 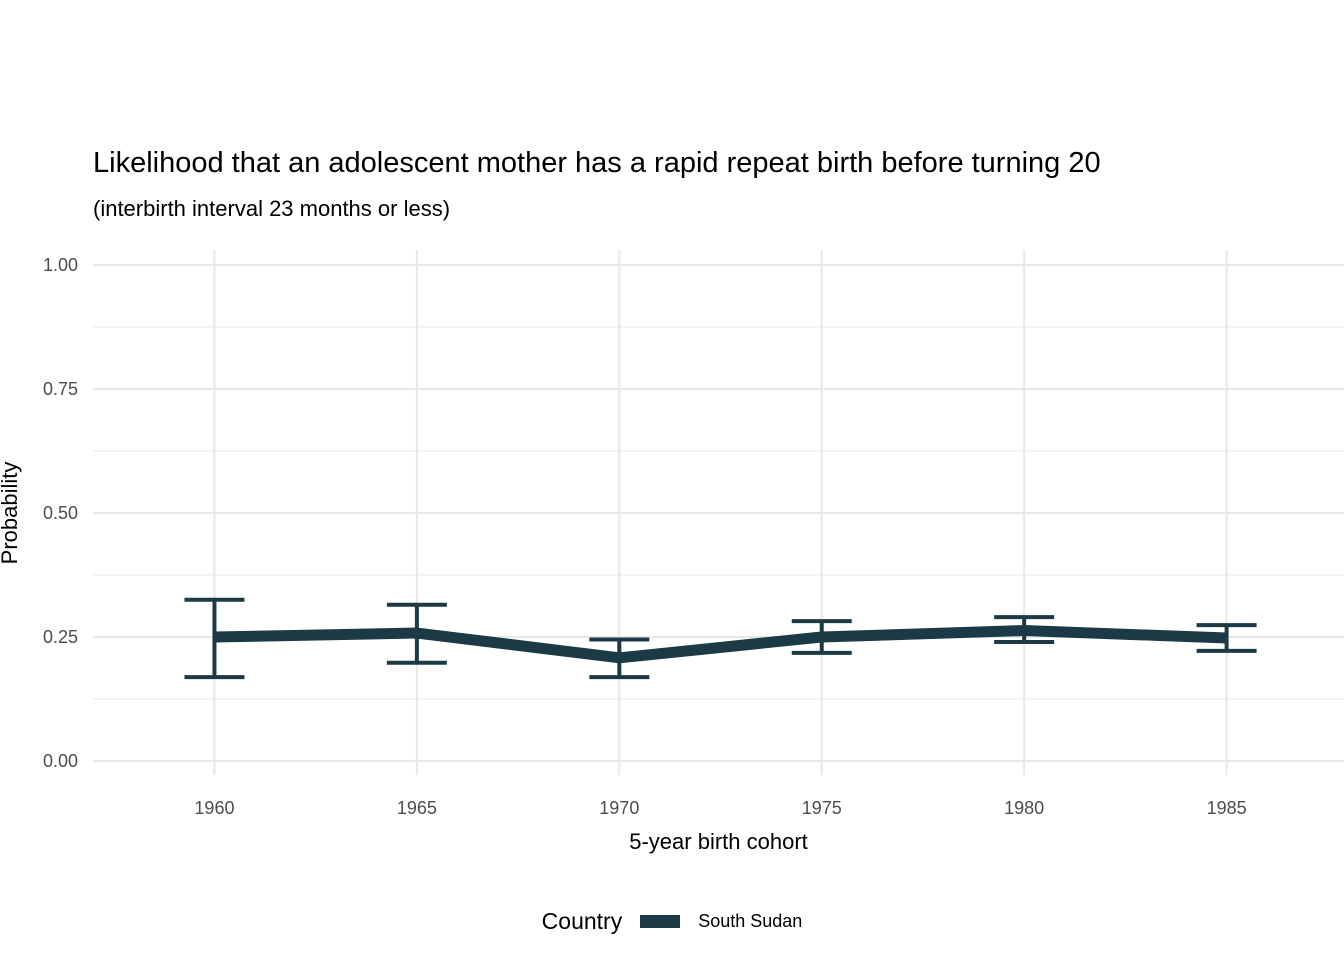 What do you see at coordinates (660, 921) in the screenshot?
I see `legend-swatch-south-sudan` at bounding box center [660, 921].